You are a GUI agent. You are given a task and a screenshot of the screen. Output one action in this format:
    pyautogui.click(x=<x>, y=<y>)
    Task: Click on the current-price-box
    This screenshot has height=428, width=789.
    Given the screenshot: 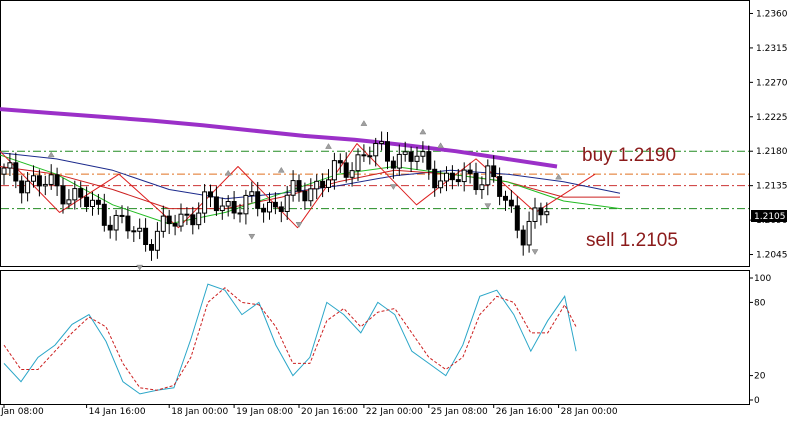 What is the action you would take?
    pyautogui.click(x=769, y=216)
    